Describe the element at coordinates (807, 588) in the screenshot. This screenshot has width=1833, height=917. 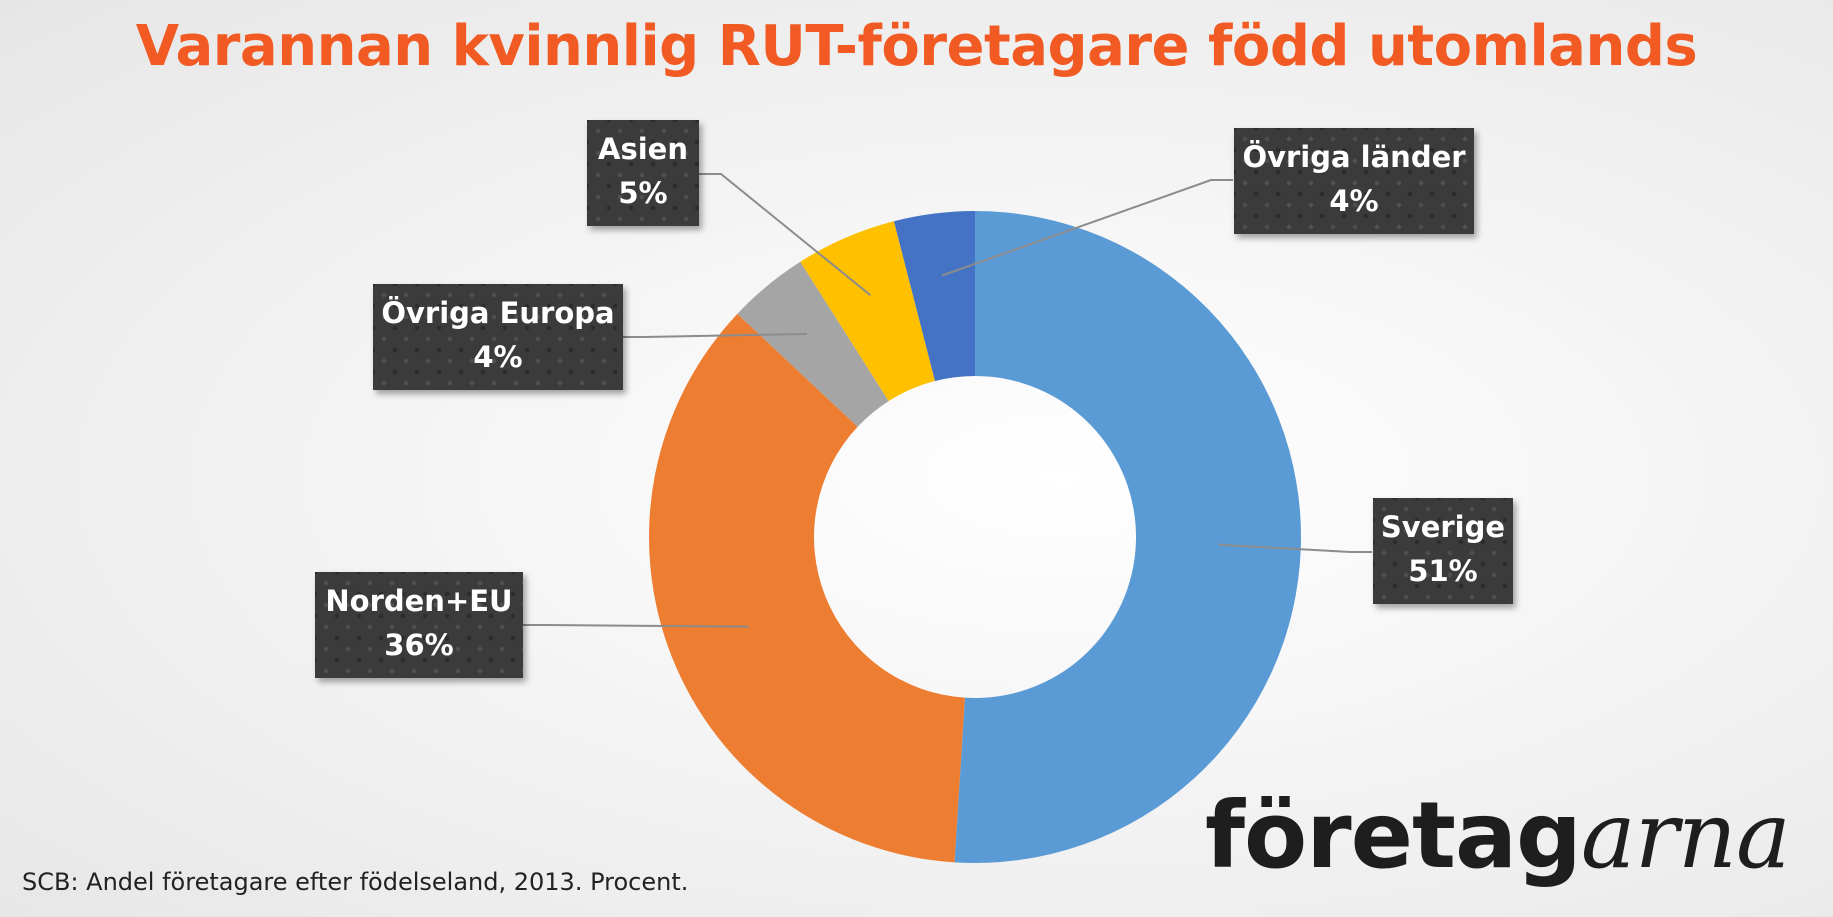
I see `slice-norden-eu` at that location.